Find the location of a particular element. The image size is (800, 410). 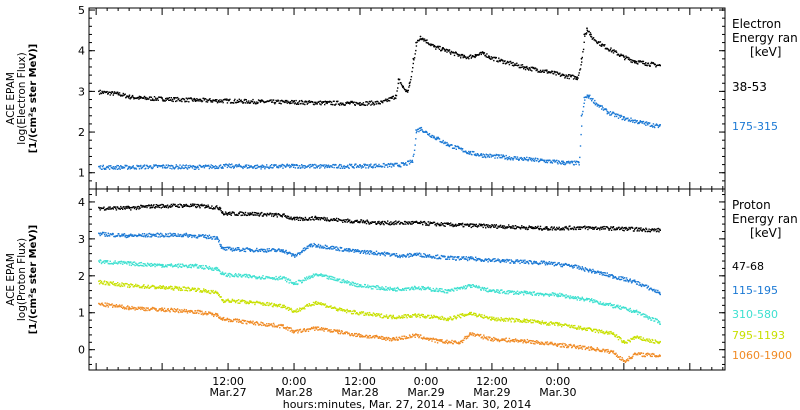

y-axis-label-line: log(Electron Flux) is located at coordinates (22, 98).